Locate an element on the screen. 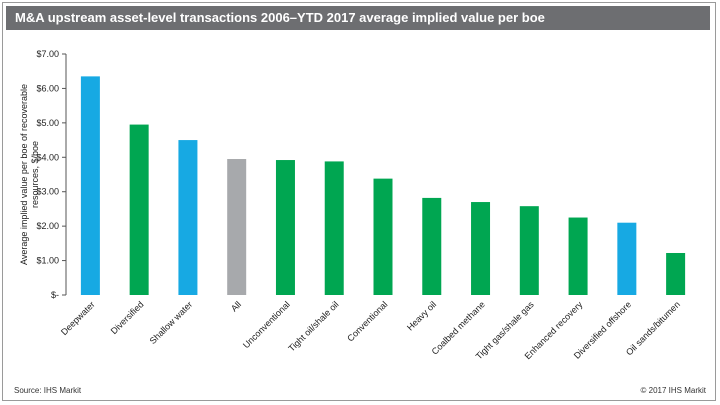 Image resolution: width=720 pixels, height=405 pixels. x-tick-label: Heavy oil is located at coordinates (421, 315).